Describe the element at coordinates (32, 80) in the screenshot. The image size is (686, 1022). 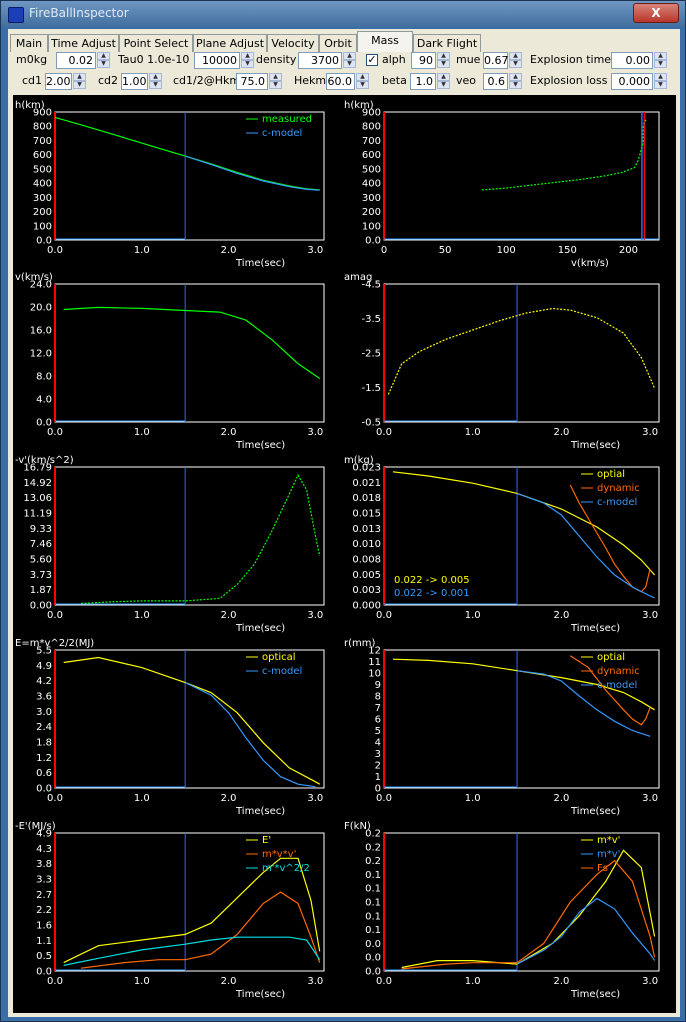
I see `cd1-label: cd1` at that location.